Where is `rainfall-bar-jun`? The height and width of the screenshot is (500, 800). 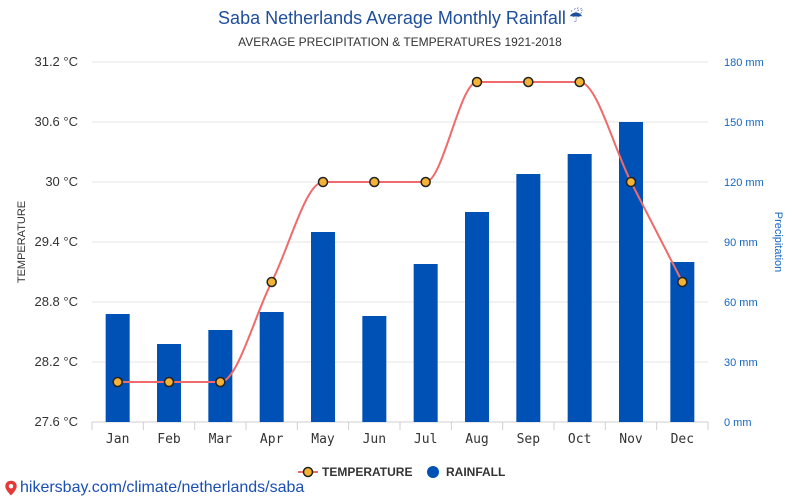 rainfall-bar-jun is located at coordinates (374, 369).